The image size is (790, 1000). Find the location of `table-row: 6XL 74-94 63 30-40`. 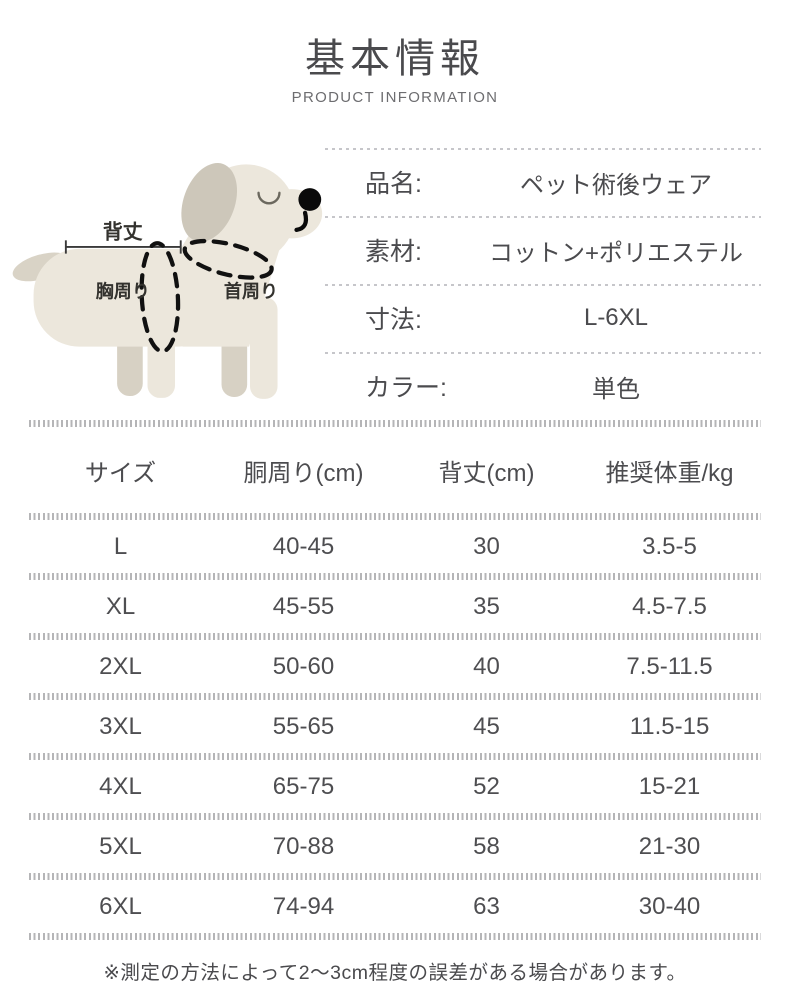

table-row: 6XL 74-94 63 30-40 is located at coordinates (395, 906).